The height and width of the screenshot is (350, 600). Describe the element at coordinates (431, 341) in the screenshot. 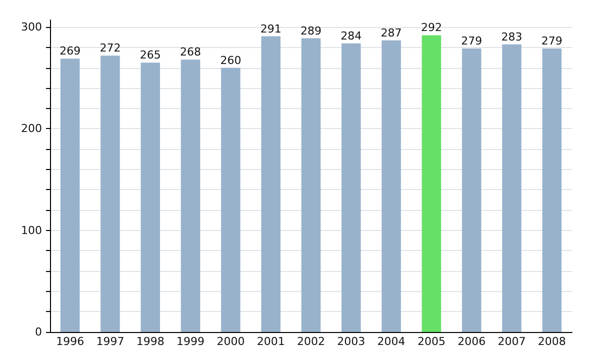

I see `x-tick-label: 2005` at that location.